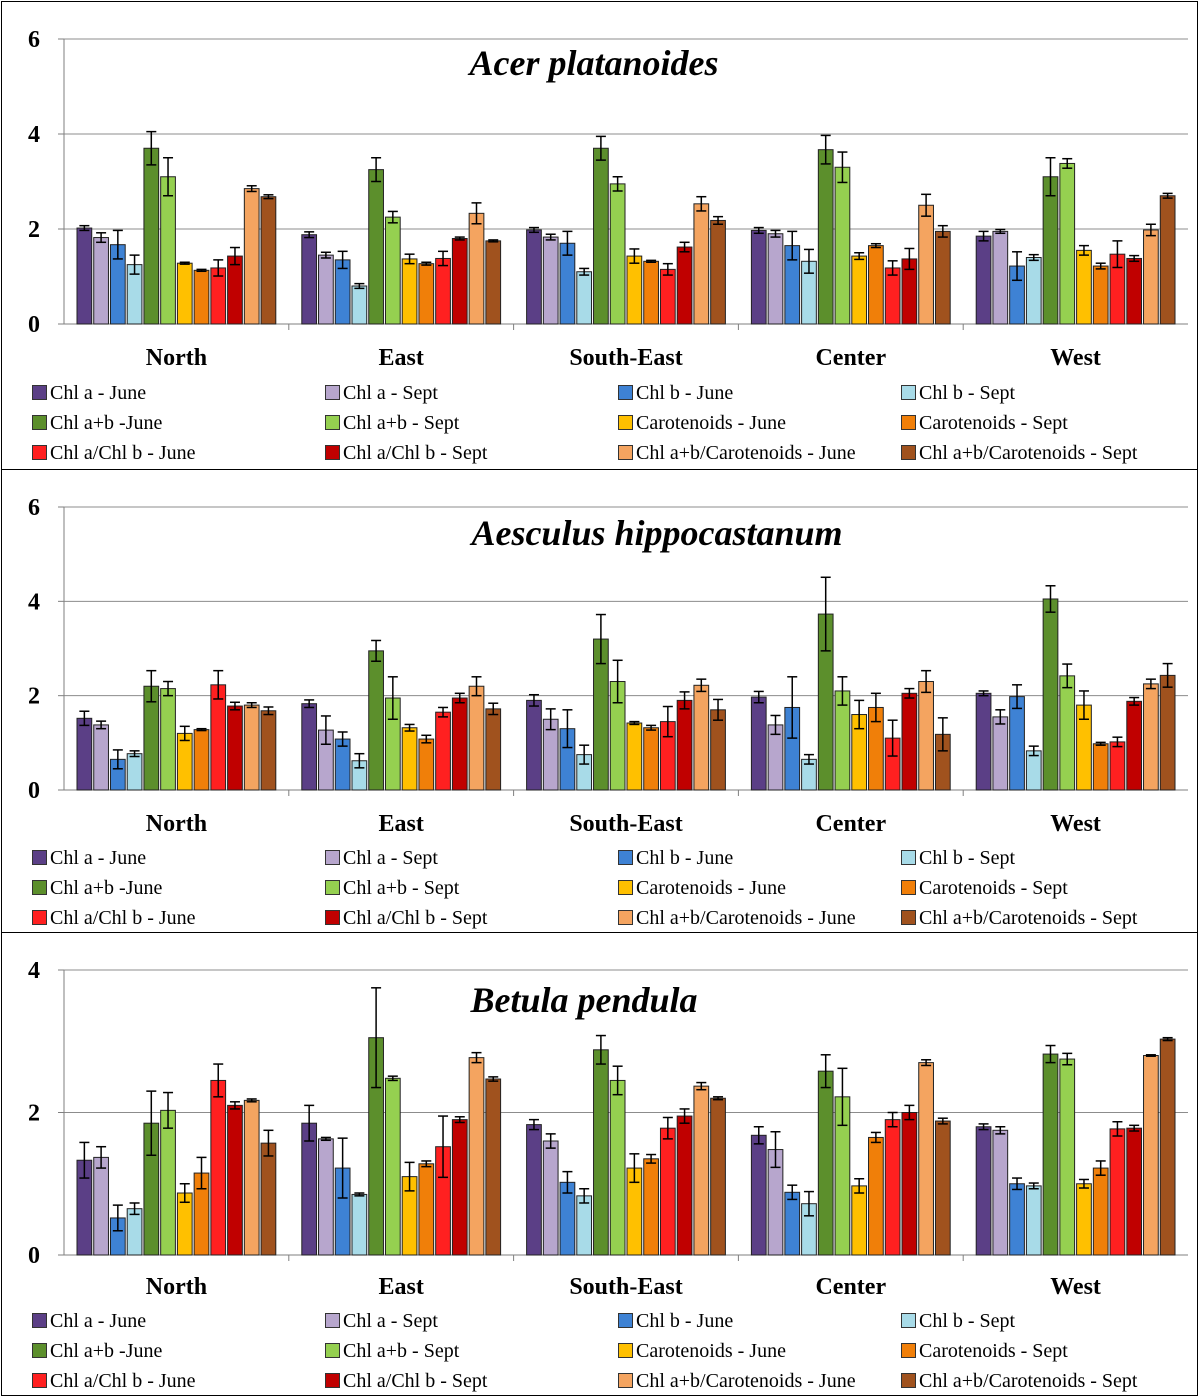  I want to click on chart-title: Aesculus hippocastanum, so click(655, 533).